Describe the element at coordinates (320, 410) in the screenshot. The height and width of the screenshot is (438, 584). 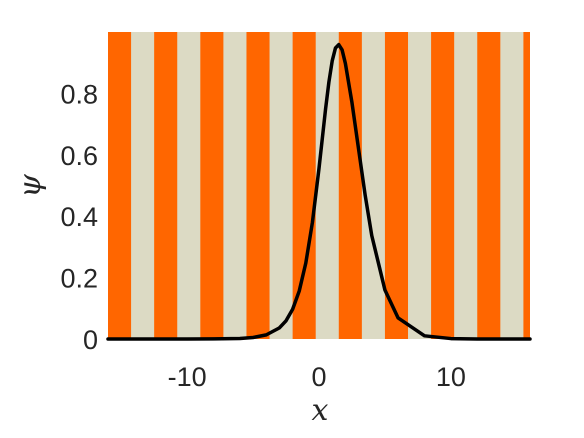
I see `x-axis-label: x` at that location.